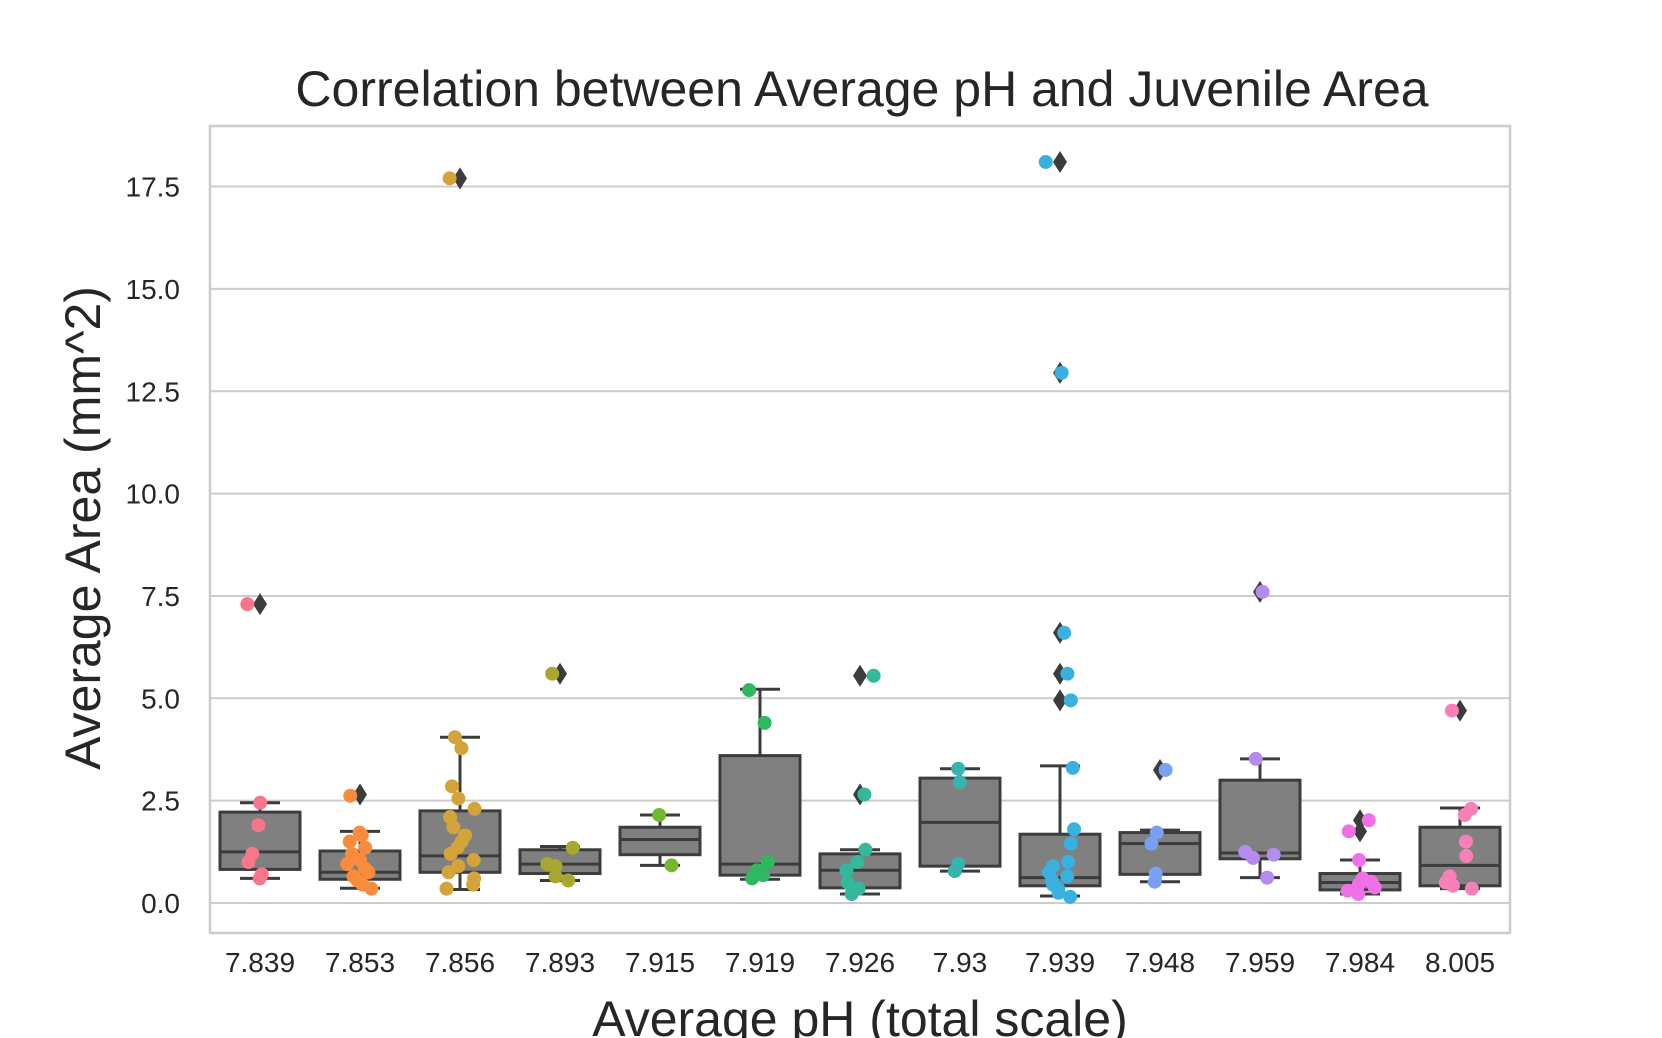 The width and height of the screenshot is (1662, 1038). What do you see at coordinates (859, 1014) in the screenshot?
I see `x-axis-label: Average pH (total scale)` at bounding box center [859, 1014].